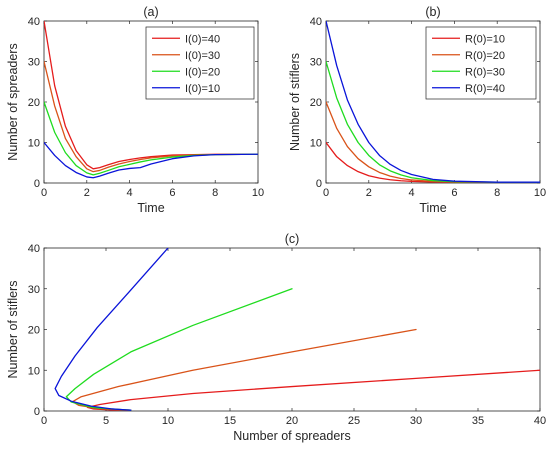 This screenshot has width=550, height=456. I want to click on x-tick-label: 20, so click(292, 421).